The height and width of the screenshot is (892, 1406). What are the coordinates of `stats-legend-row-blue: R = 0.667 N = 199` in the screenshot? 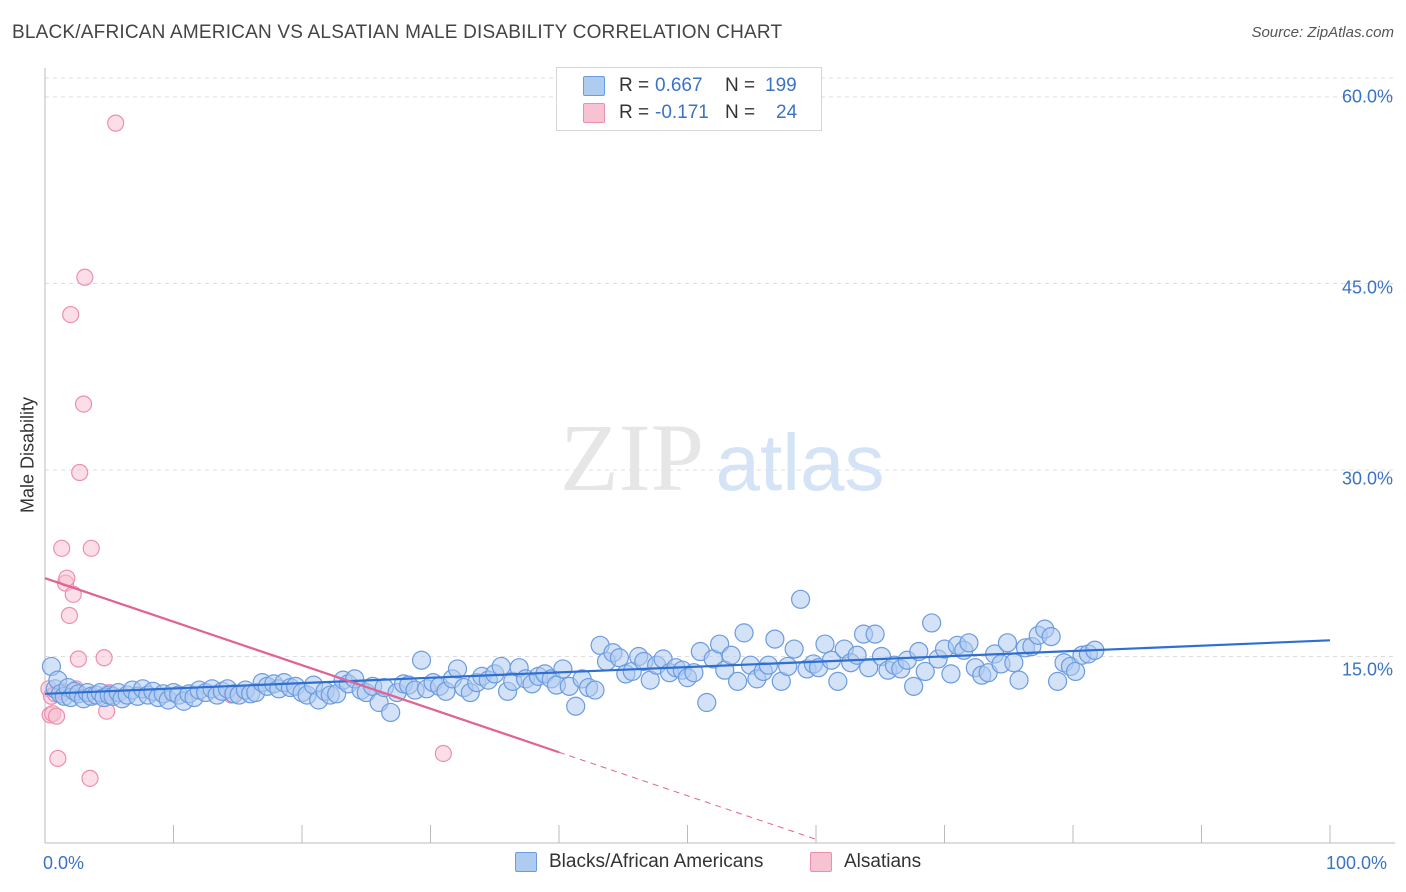 It's located at (690, 86).